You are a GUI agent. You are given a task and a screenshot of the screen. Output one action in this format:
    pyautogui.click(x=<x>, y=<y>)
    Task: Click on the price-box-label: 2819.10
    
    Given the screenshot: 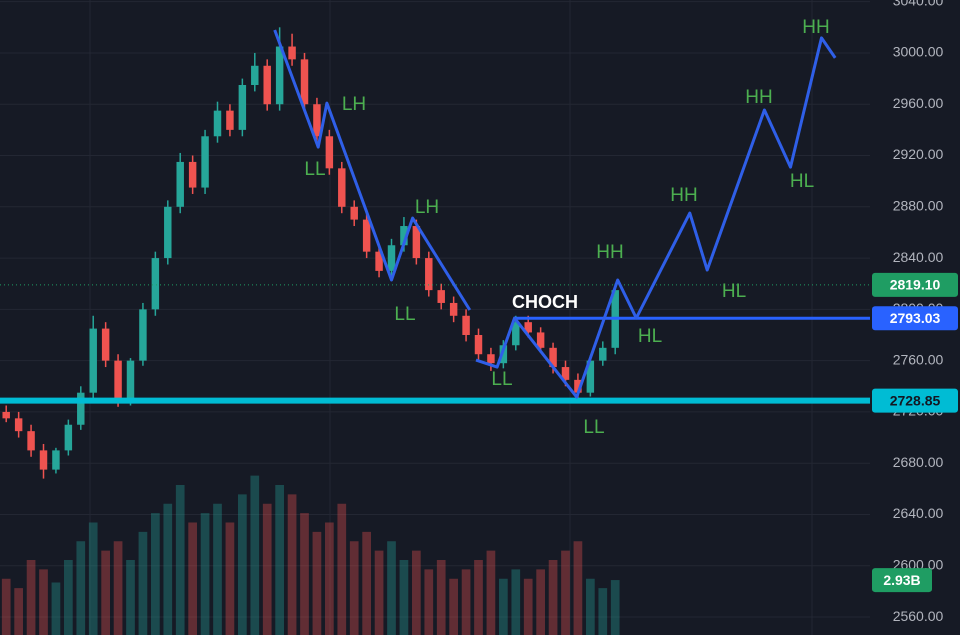 What is the action you would take?
    pyautogui.click(x=915, y=285)
    